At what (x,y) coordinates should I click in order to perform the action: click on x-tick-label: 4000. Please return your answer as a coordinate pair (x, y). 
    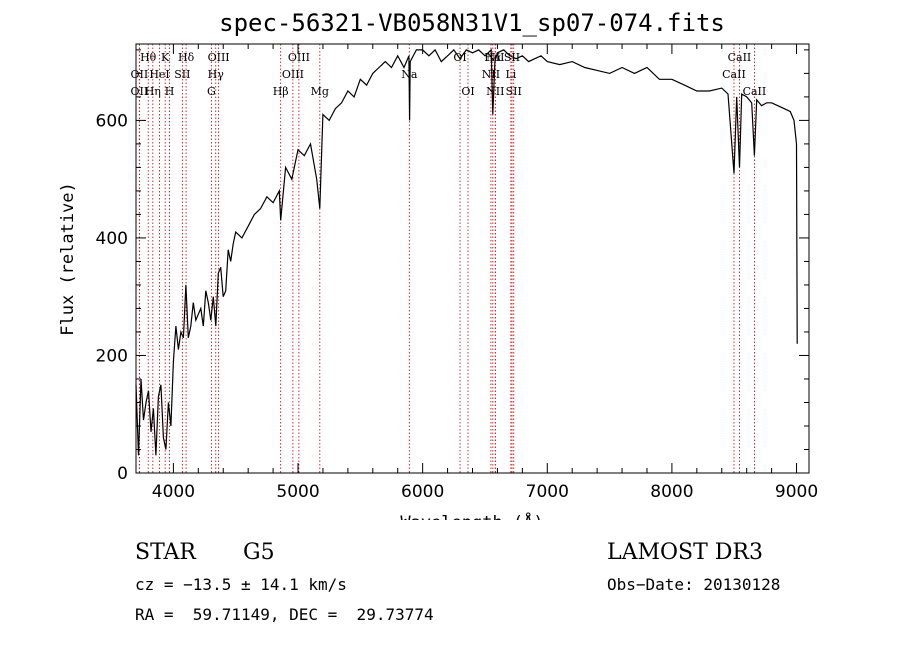
    Looking at the image, I should click on (173, 492).